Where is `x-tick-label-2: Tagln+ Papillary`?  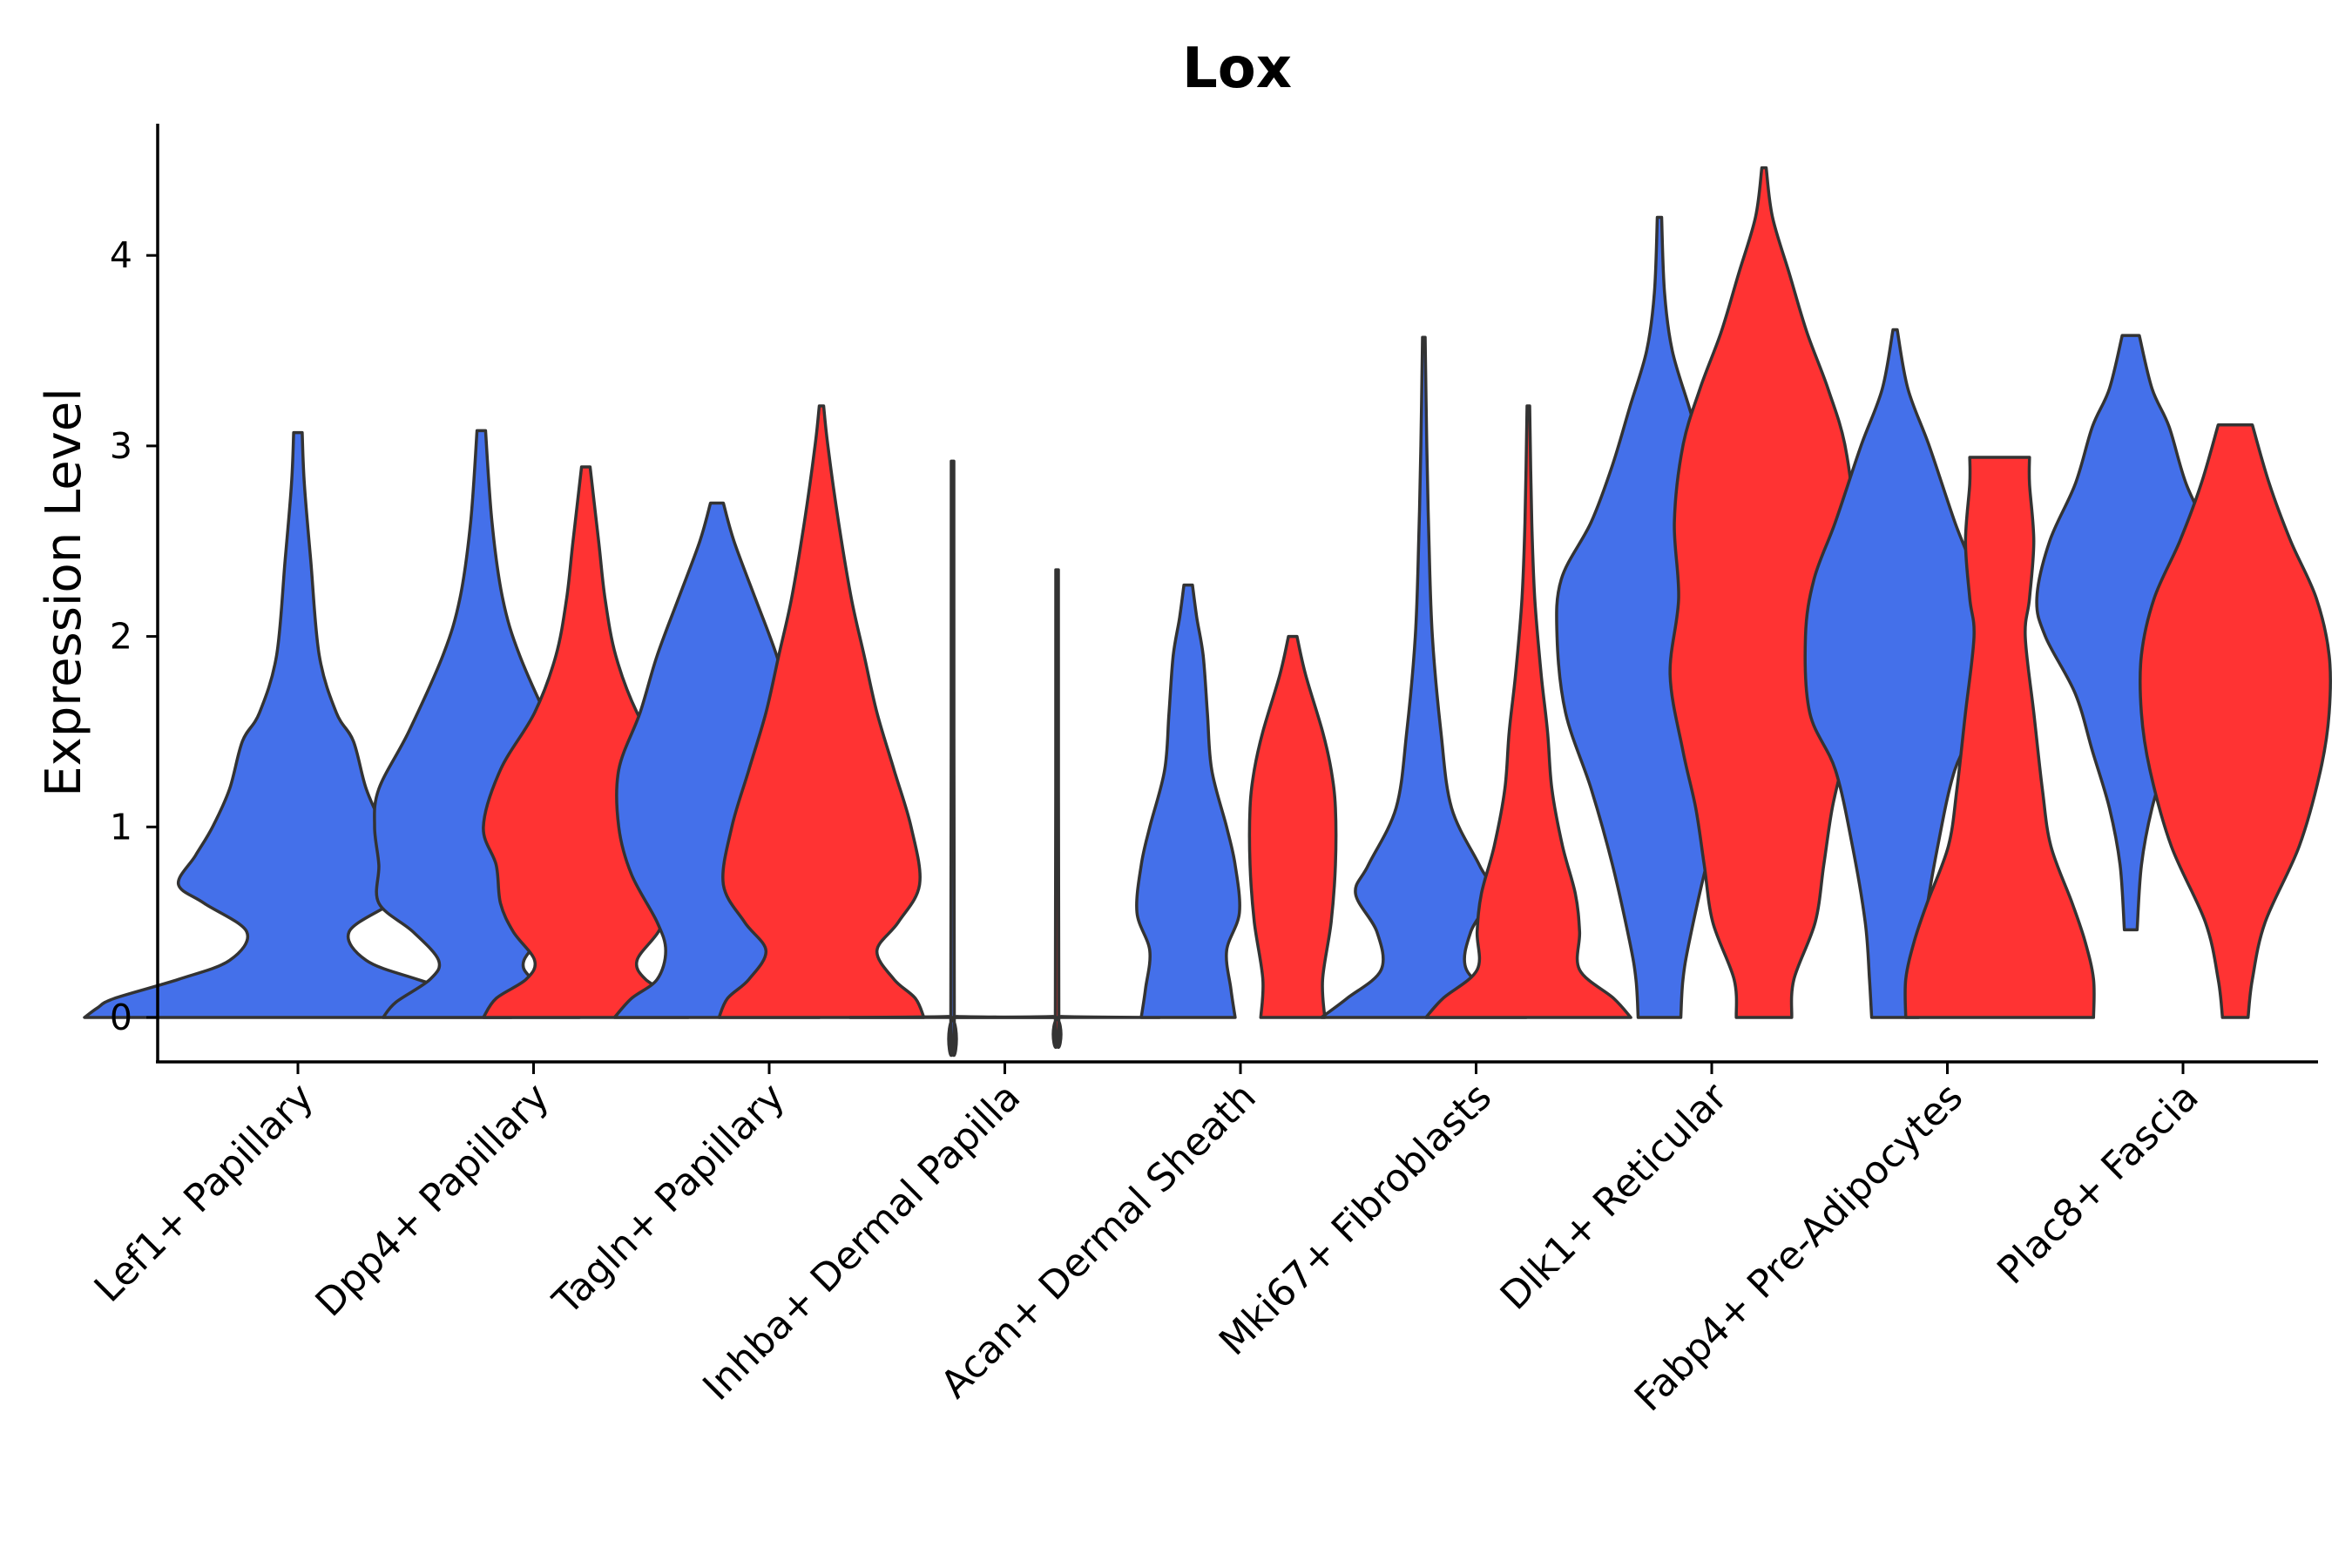 x-tick-label-2: Tagln+ Papillary is located at coordinates (669, 1199).